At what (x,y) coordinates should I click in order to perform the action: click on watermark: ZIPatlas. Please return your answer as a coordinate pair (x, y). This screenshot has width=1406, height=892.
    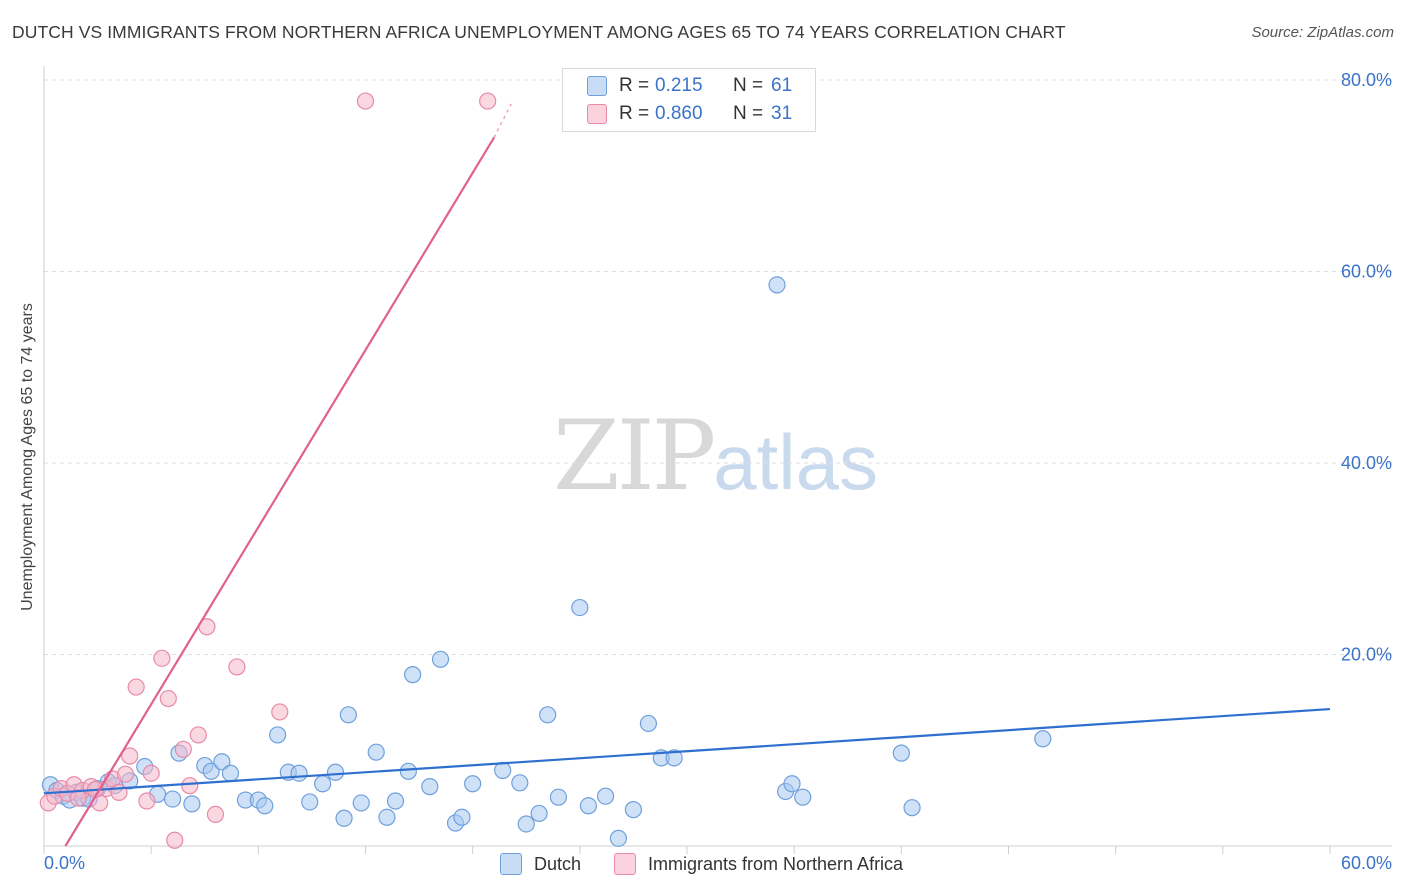
    Looking at the image, I should click on (715, 456).